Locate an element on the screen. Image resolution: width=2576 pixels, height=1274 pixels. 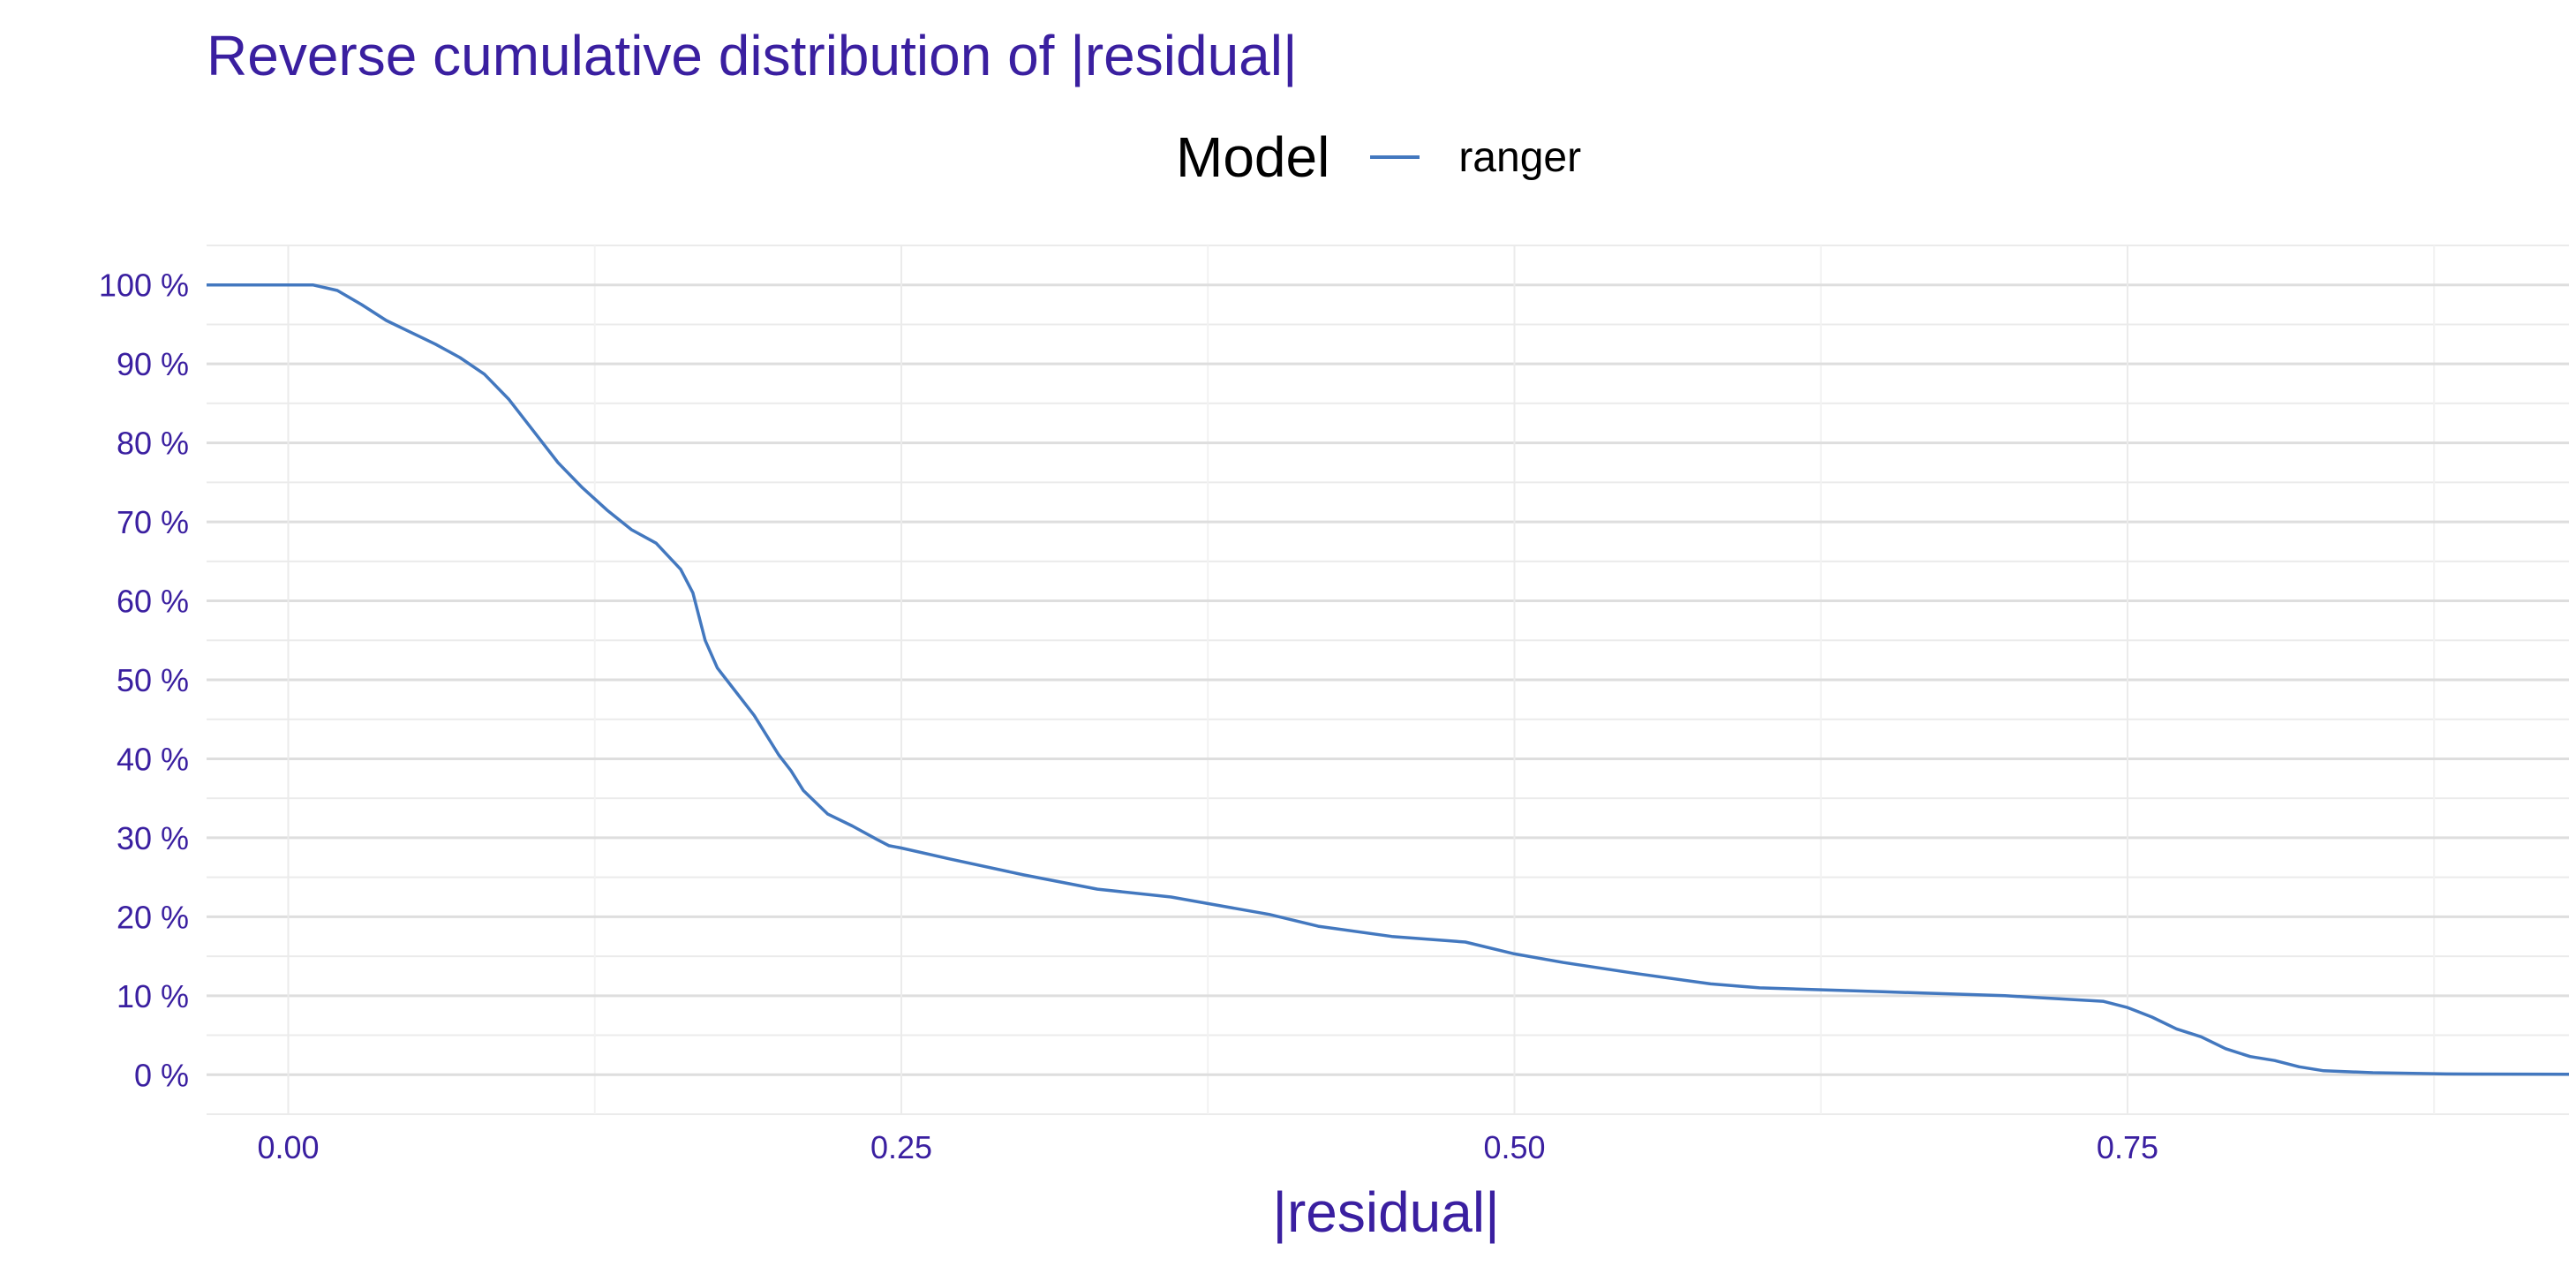
x-tick-label: 0.75 is located at coordinates (2128, 1147).